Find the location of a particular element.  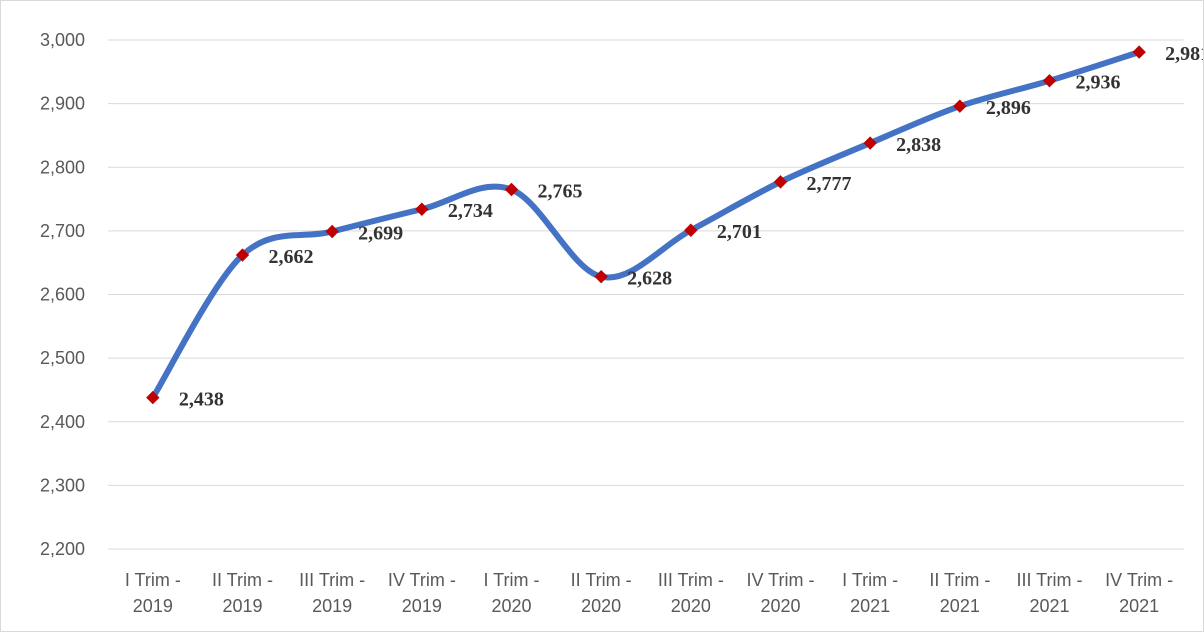

x-tick-label: IV Trim -2020 is located at coordinates (781, 593).